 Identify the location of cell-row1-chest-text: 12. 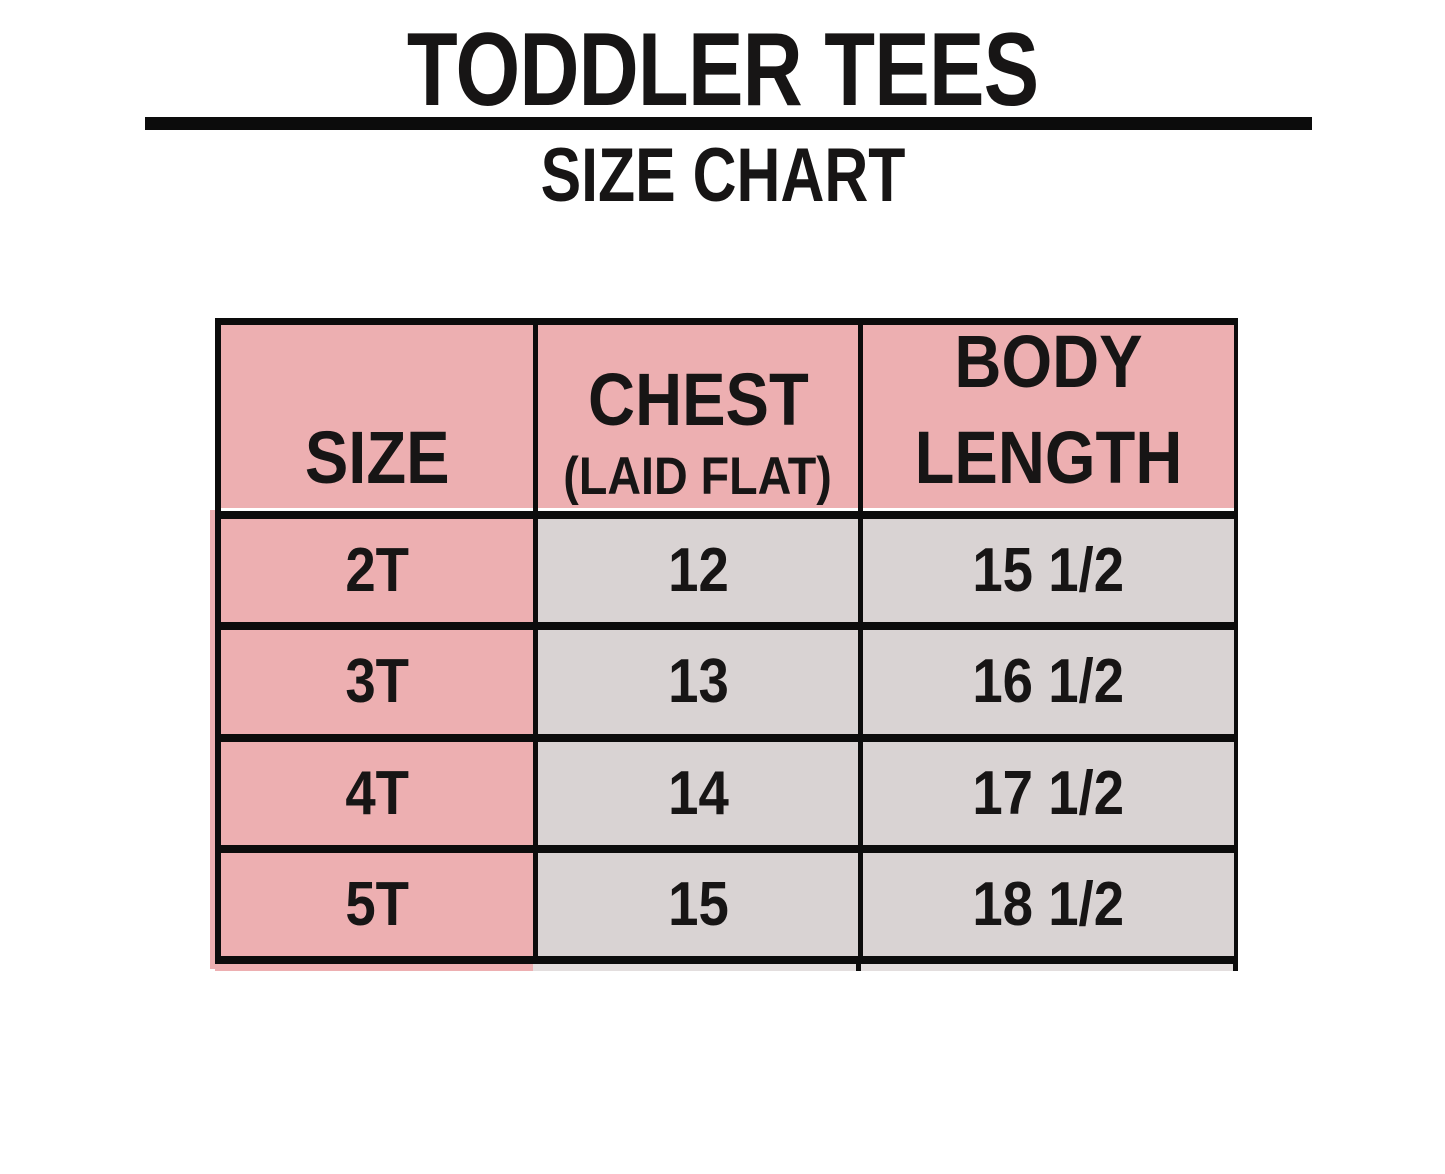
(698, 571).